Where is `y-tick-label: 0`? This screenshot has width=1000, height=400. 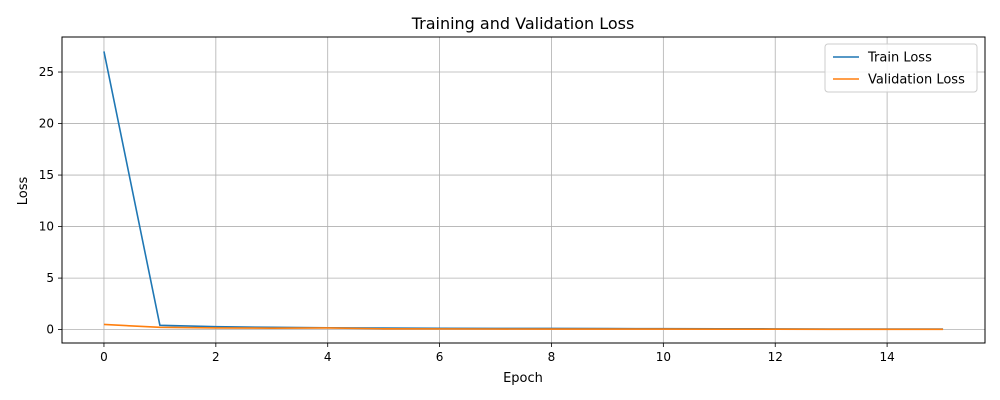 y-tick-label: 0 is located at coordinates (50, 330).